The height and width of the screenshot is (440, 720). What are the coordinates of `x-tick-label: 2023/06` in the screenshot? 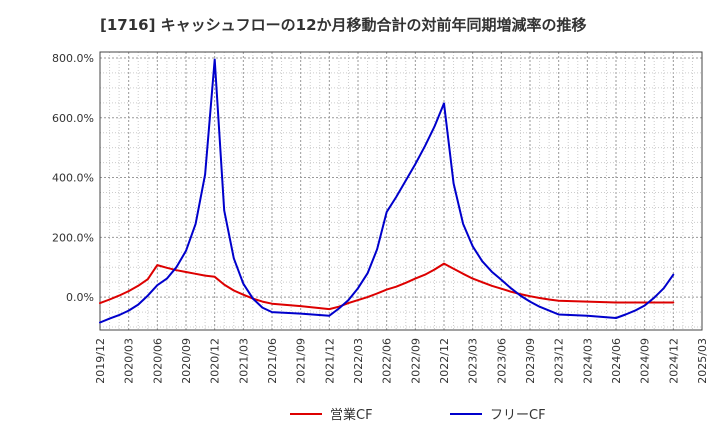 It's located at (501, 361).